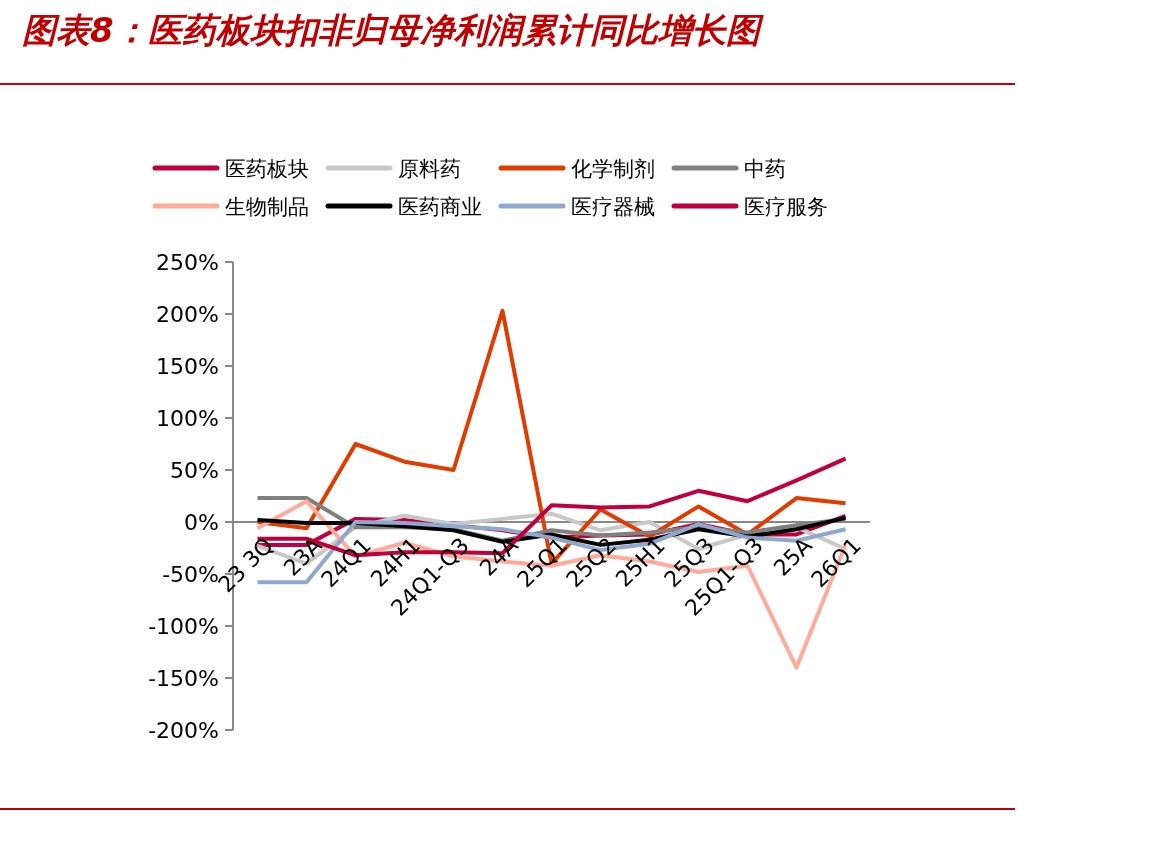 The width and height of the screenshot is (1170, 860). What do you see at coordinates (183, 626) in the screenshot?
I see `y-tick-label: -100%` at bounding box center [183, 626].